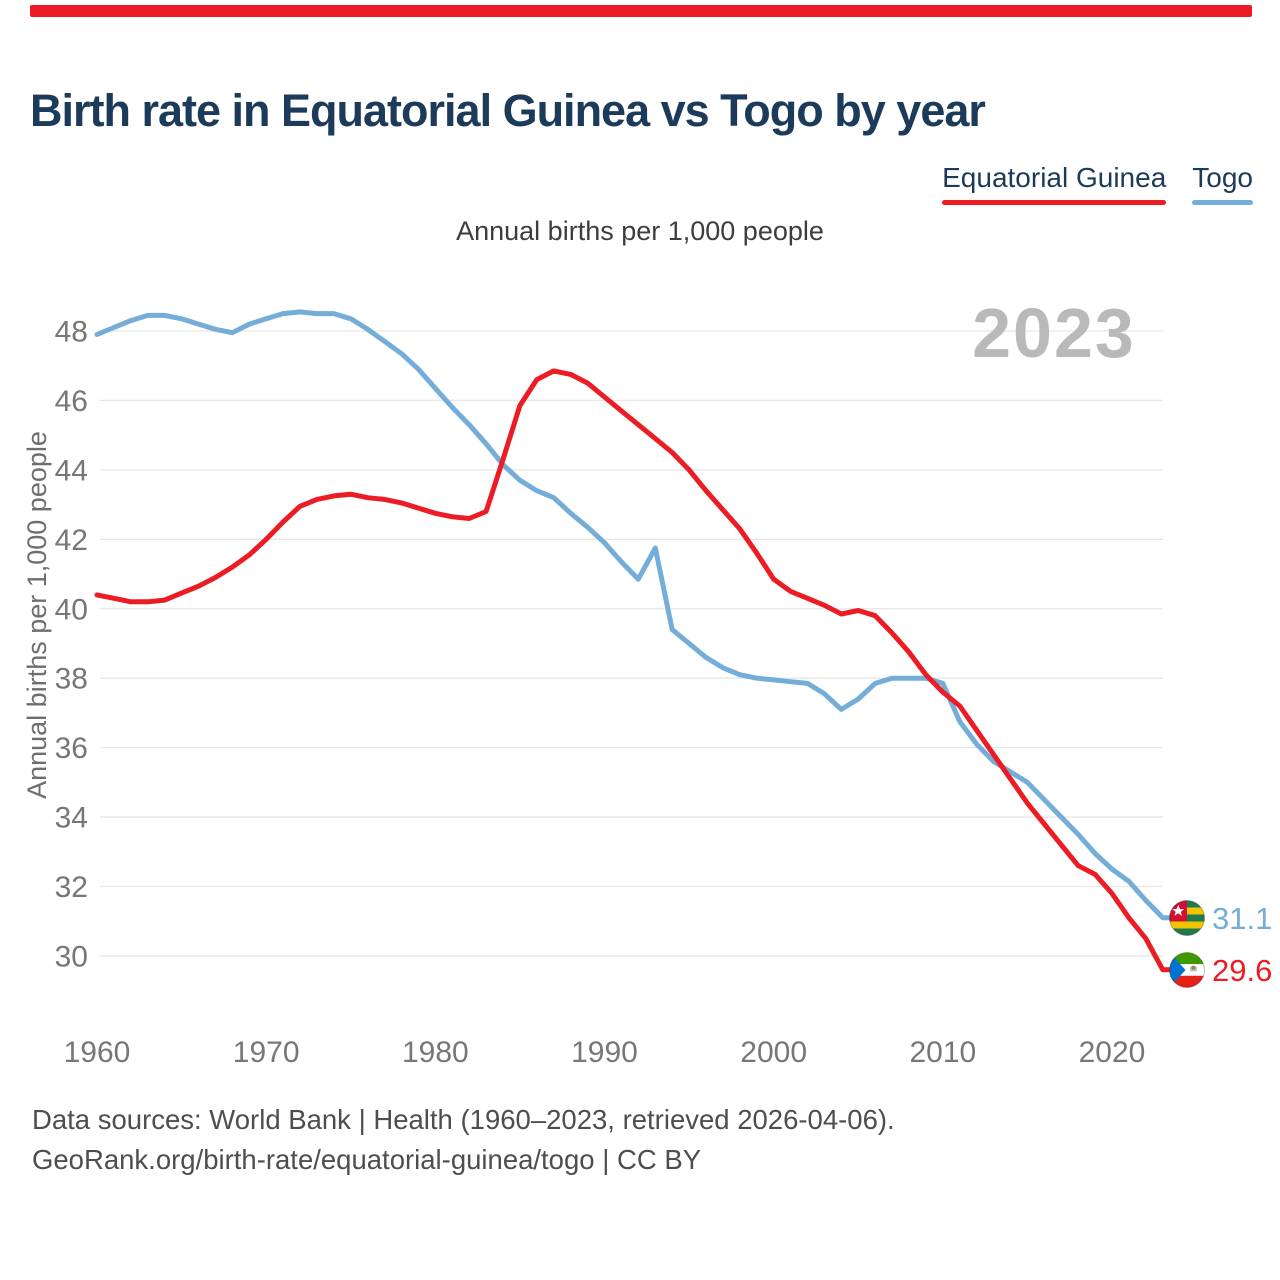 The height and width of the screenshot is (1280, 1280). I want to click on x-tick-label: 1980, so click(435, 1052).